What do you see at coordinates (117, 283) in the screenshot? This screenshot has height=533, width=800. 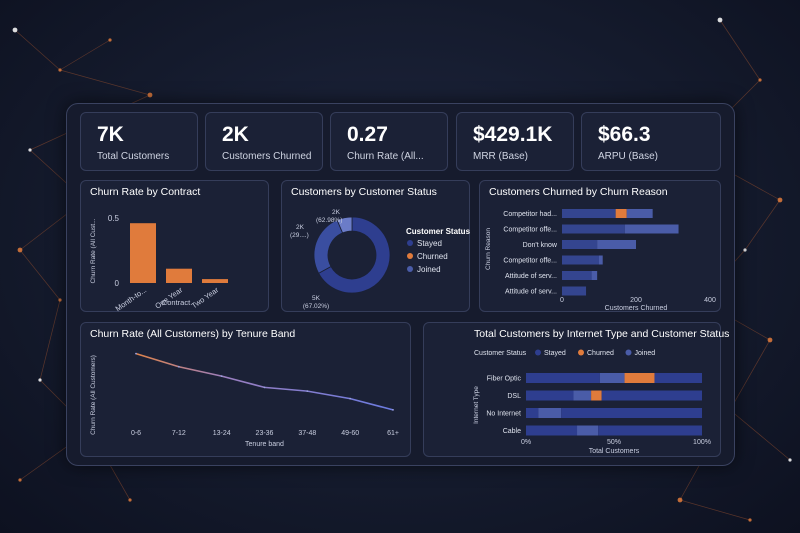 I see `y-tick-label: 0` at bounding box center [117, 283].